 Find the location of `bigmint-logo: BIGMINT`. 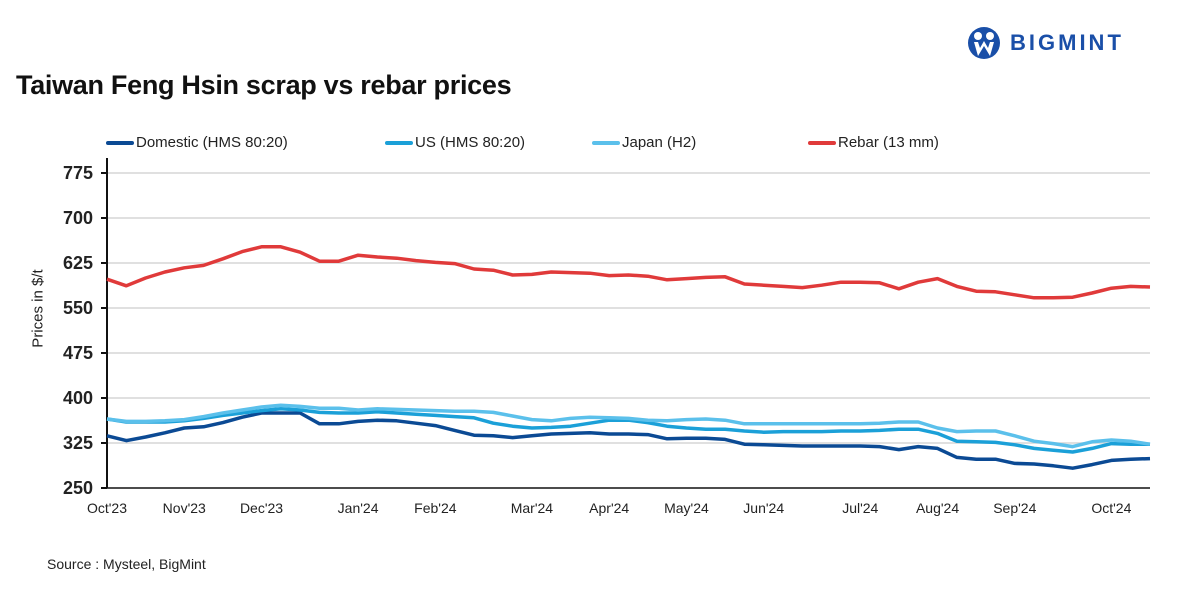

bigmint-logo: BIGMINT is located at coordinates (1045, 43).